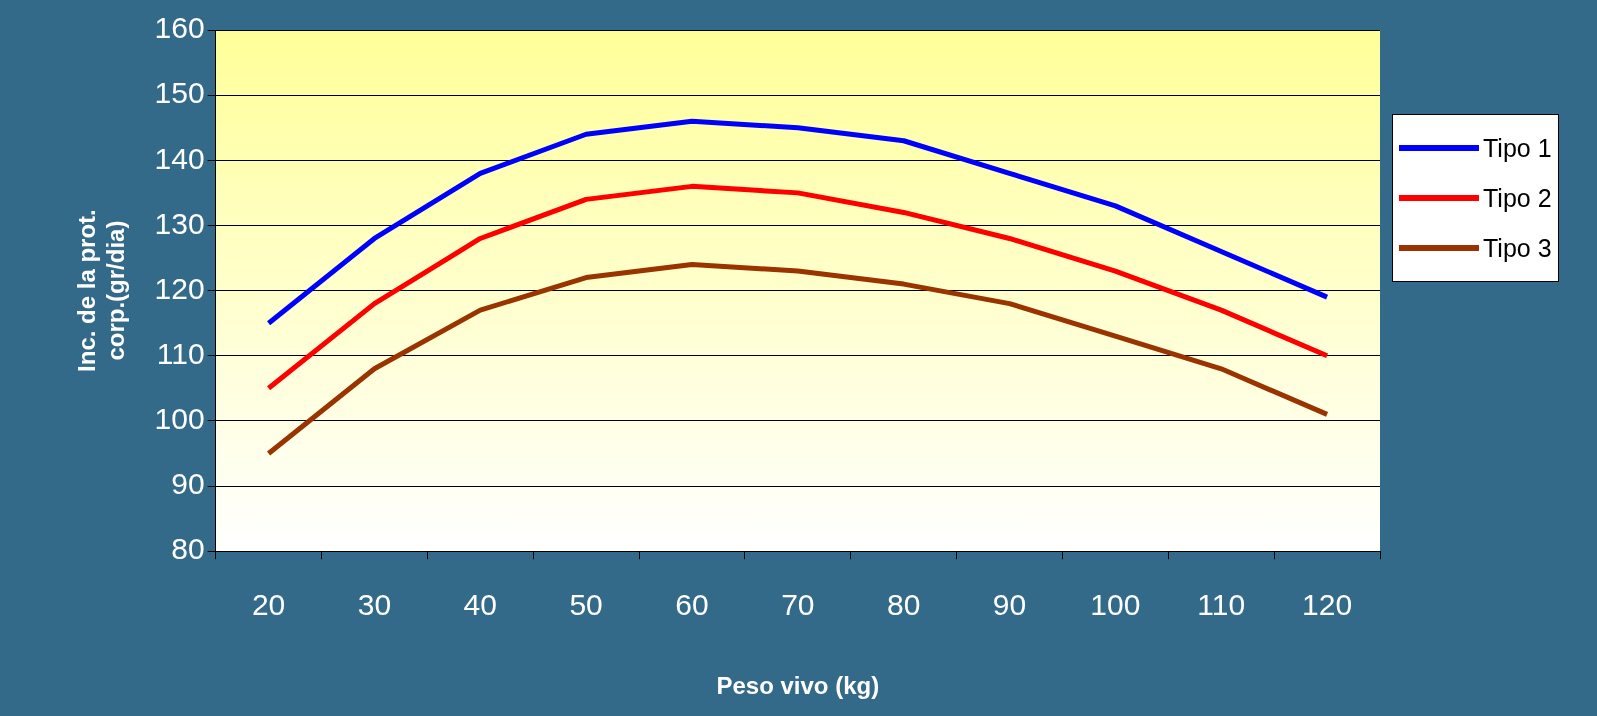 The width and height of the screenshot is (1597, 716). What do you see at coordinates (268, 605) in the screenshot?
I see `x-tick-label: 20` at bounding box center [268, 605].